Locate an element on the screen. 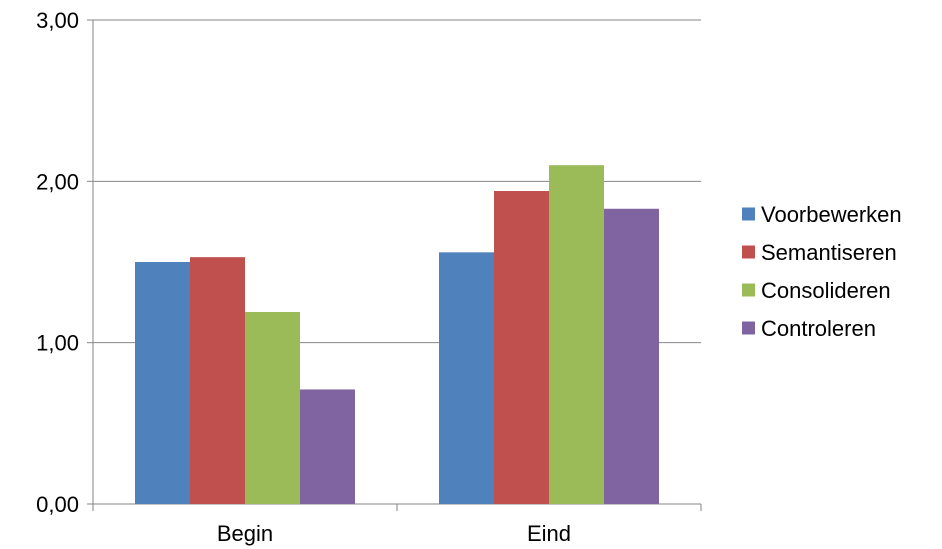 This screenshot has width=942, height=549. y-tick-label: 2,00 is located at coordinates (57, 181).